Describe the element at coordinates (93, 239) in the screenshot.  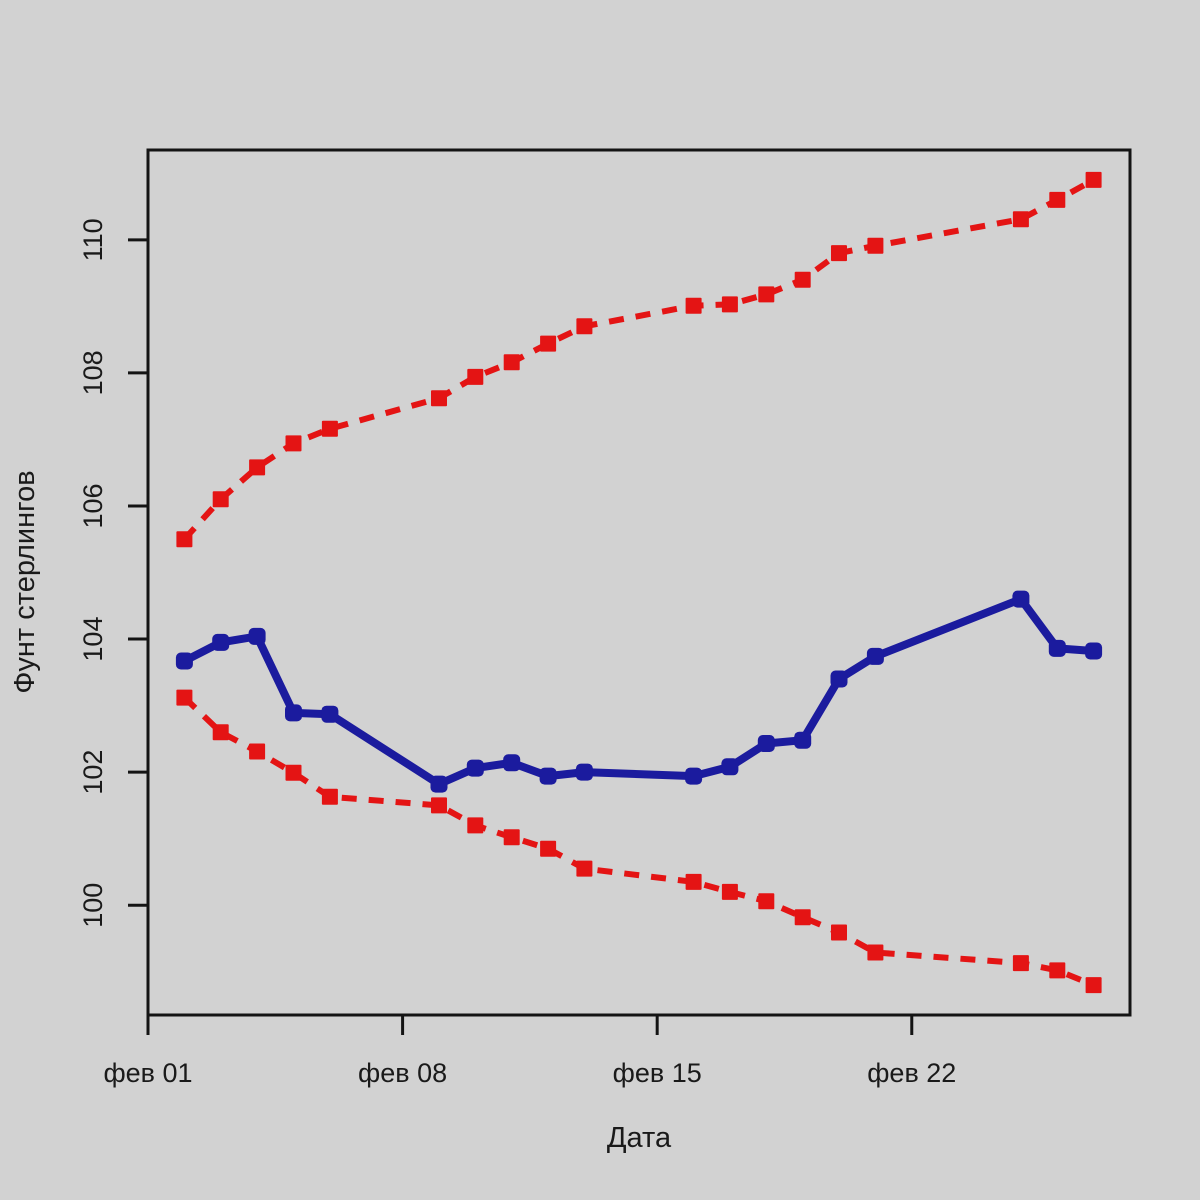
I see `y-tick-label: 110` at that location.